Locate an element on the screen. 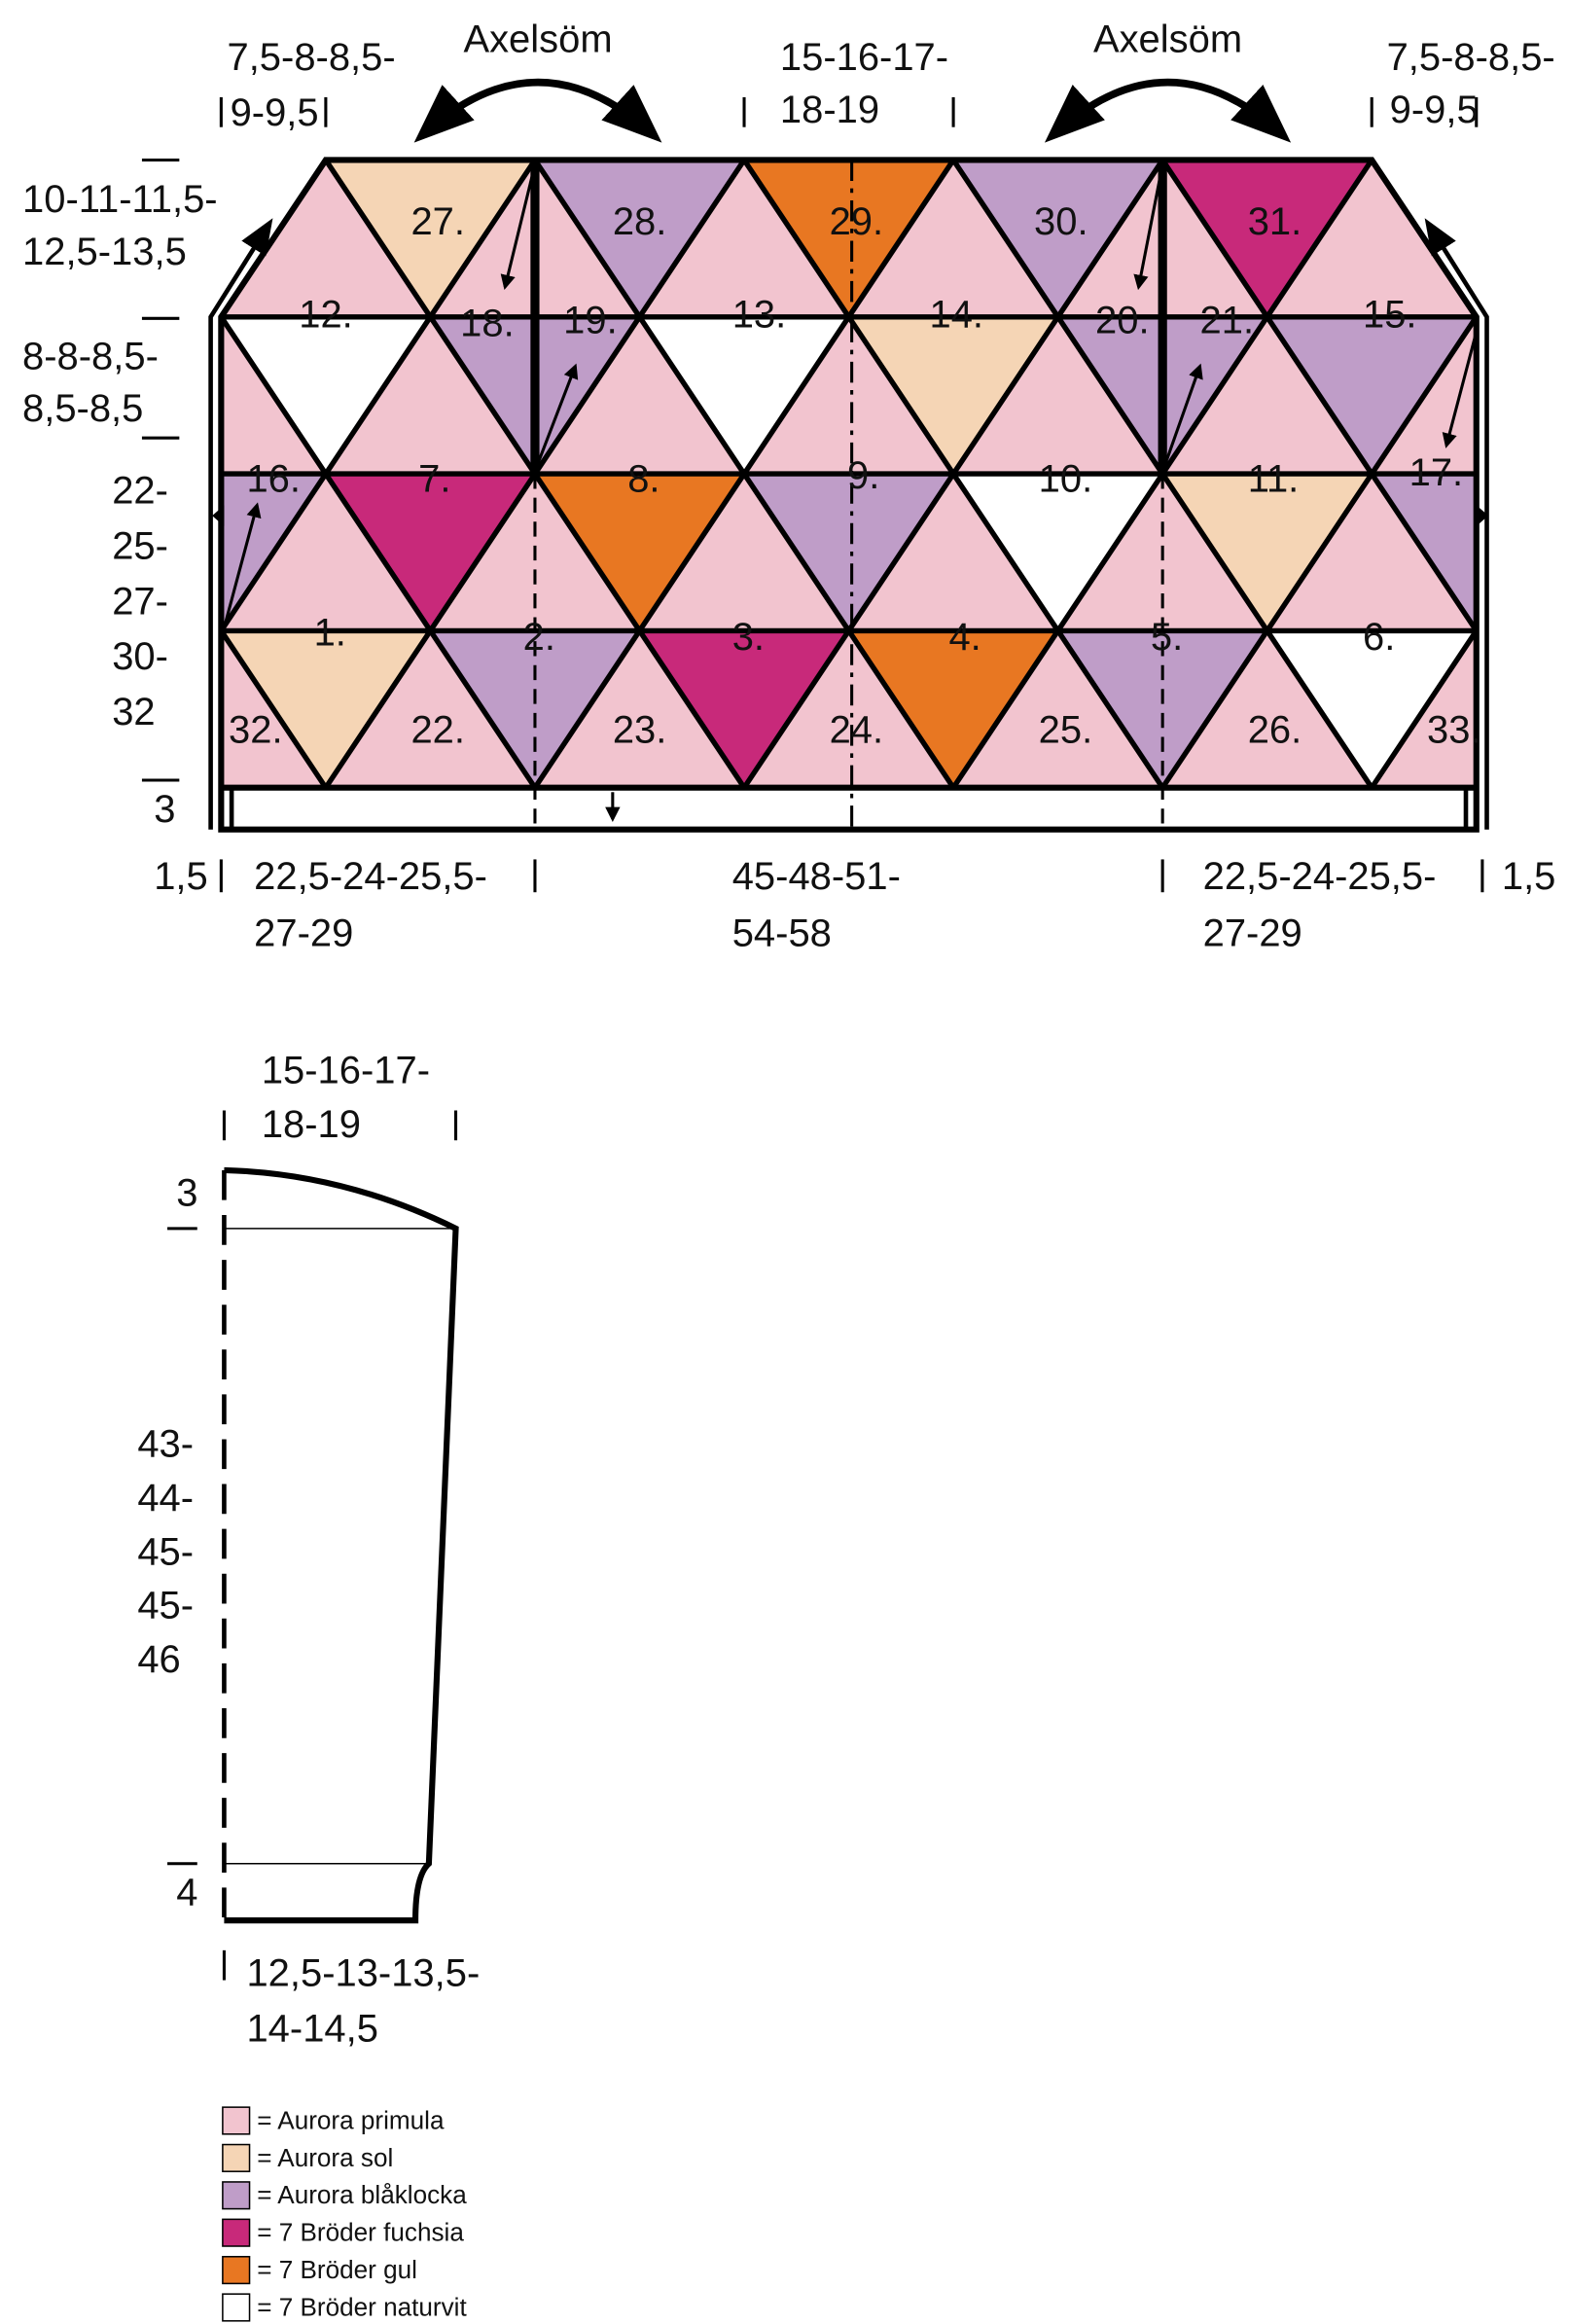 The image size is (1569, 2324). legend-label: = Aurora blåklocka is located at coordinates (362, 2194).